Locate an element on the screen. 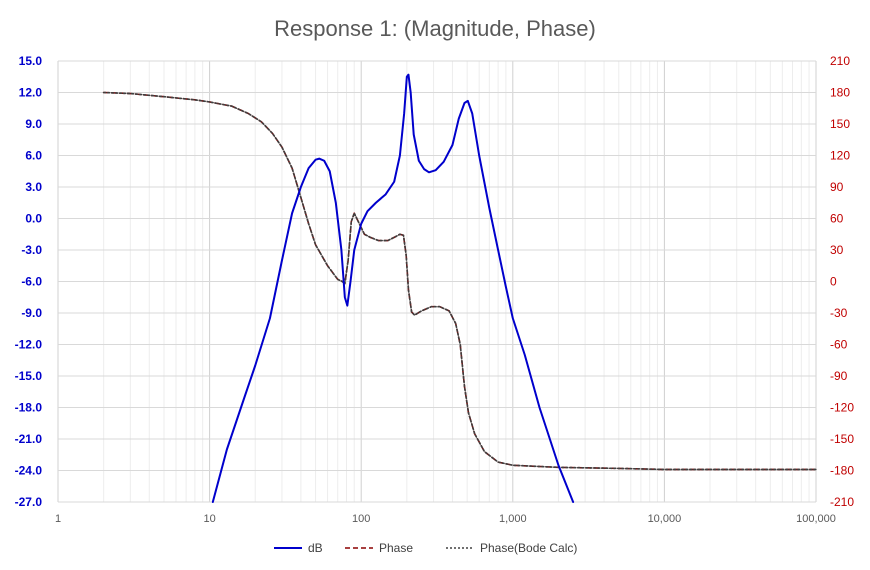 The height and width of the screenshot is (570, 870). y-right-tick-label: 60 is located at coordinates (837, 219).